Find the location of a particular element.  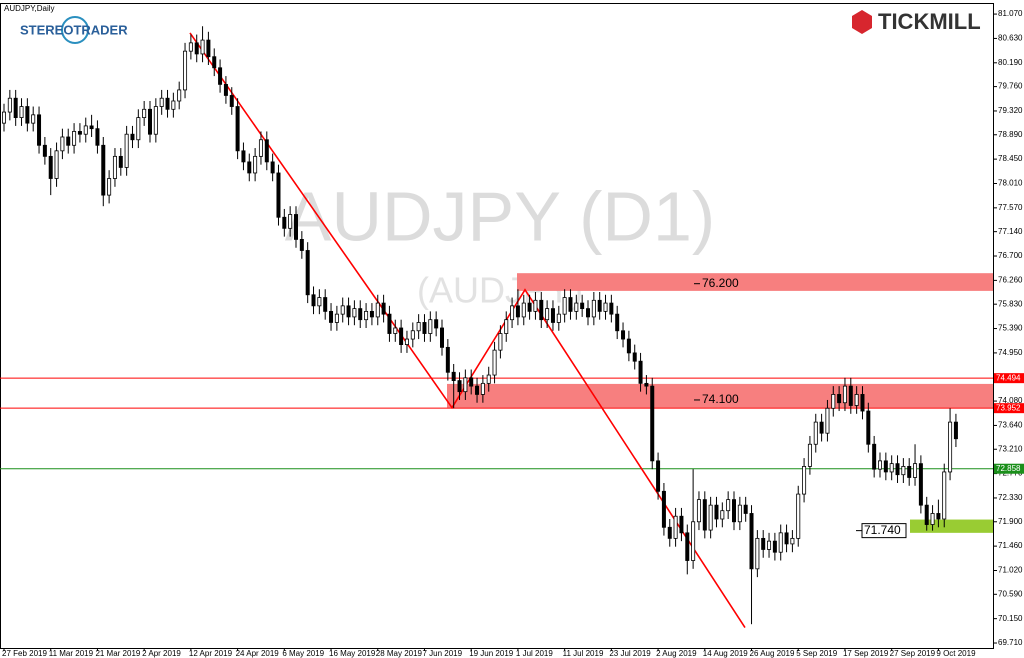

y-tick-label: 76.260 is located at coordinates (1010, 279).